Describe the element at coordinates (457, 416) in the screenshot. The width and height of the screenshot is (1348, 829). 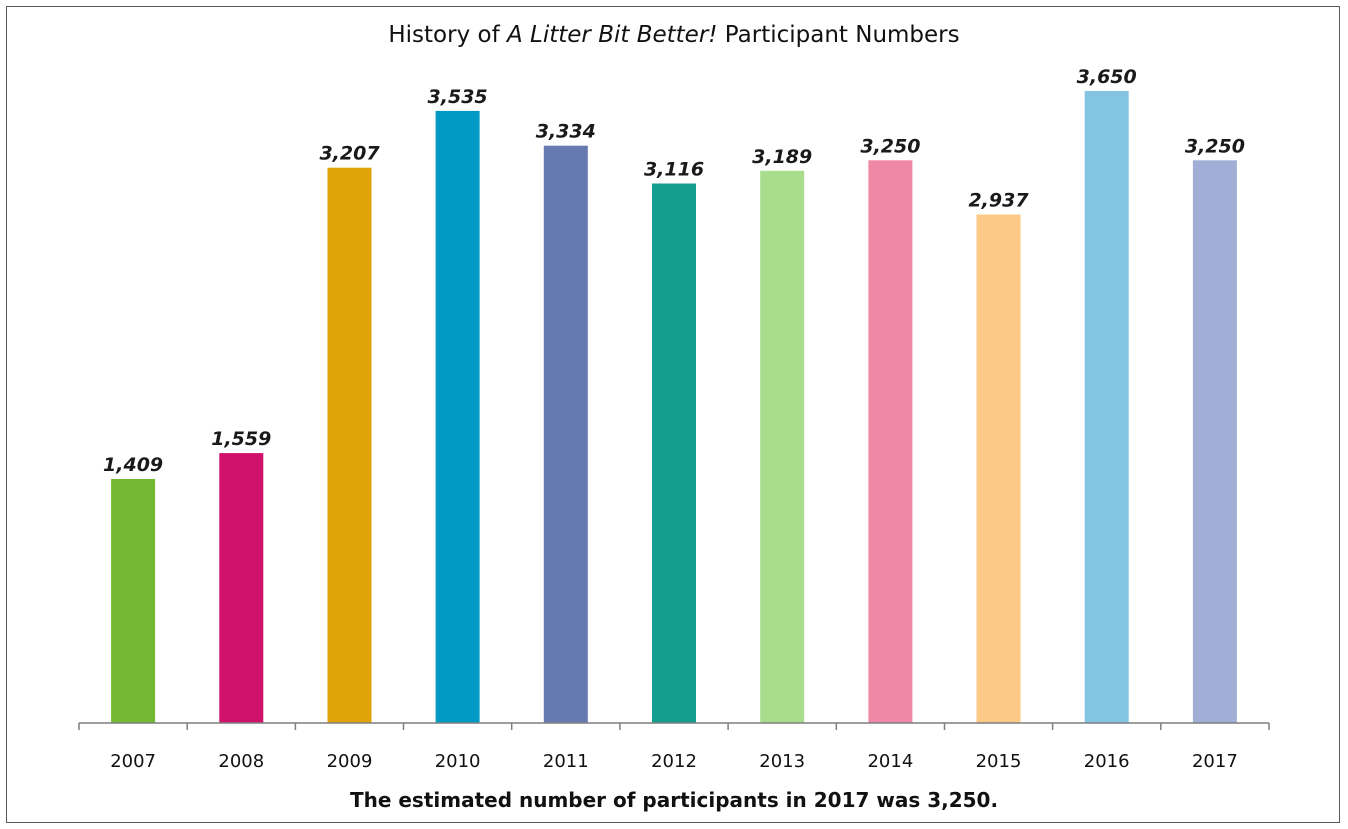
I see `bar-2010` at that location.